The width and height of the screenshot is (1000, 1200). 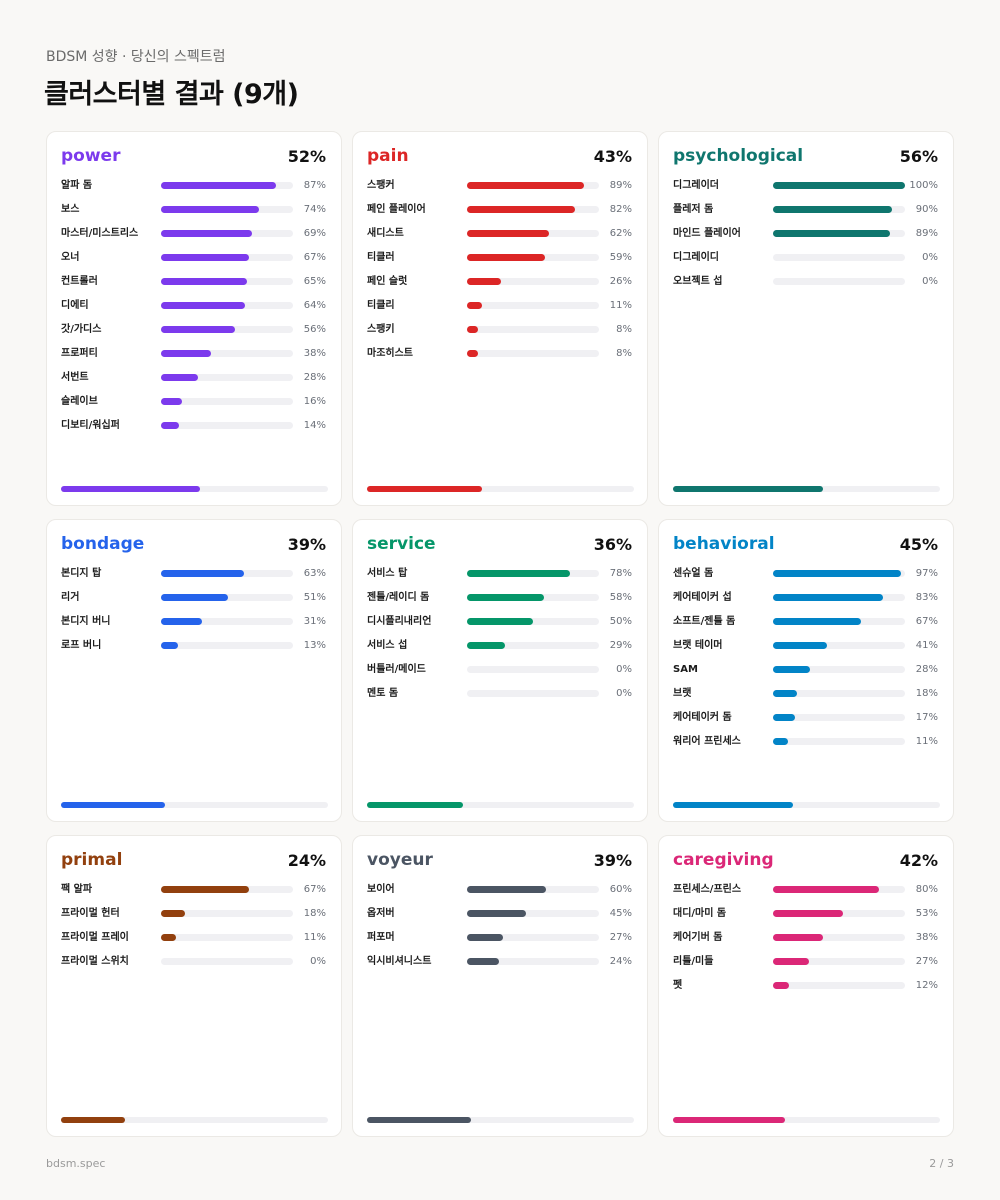 I want to click on bar-row: 리틀/미들 27%, so click(x=806, y=962).